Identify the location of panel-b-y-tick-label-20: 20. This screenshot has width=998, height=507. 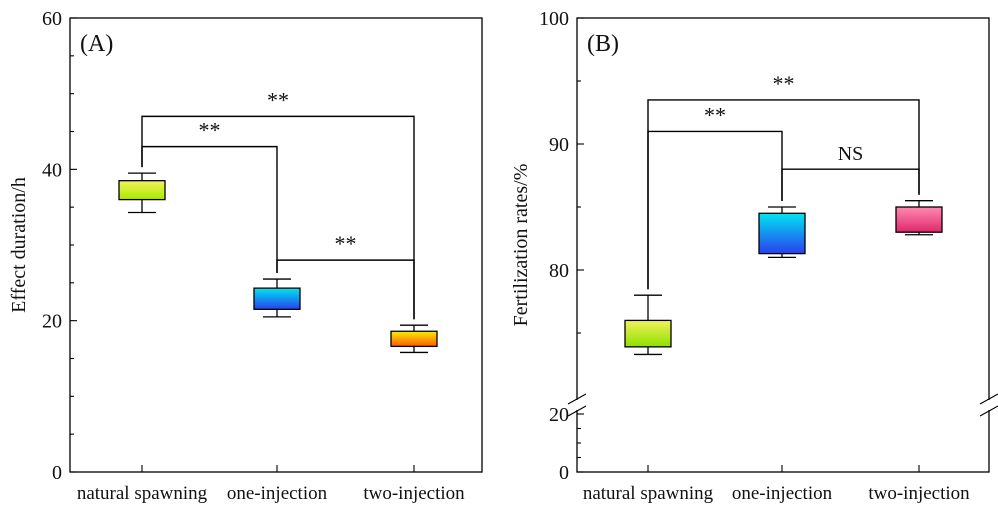
(559, 415).